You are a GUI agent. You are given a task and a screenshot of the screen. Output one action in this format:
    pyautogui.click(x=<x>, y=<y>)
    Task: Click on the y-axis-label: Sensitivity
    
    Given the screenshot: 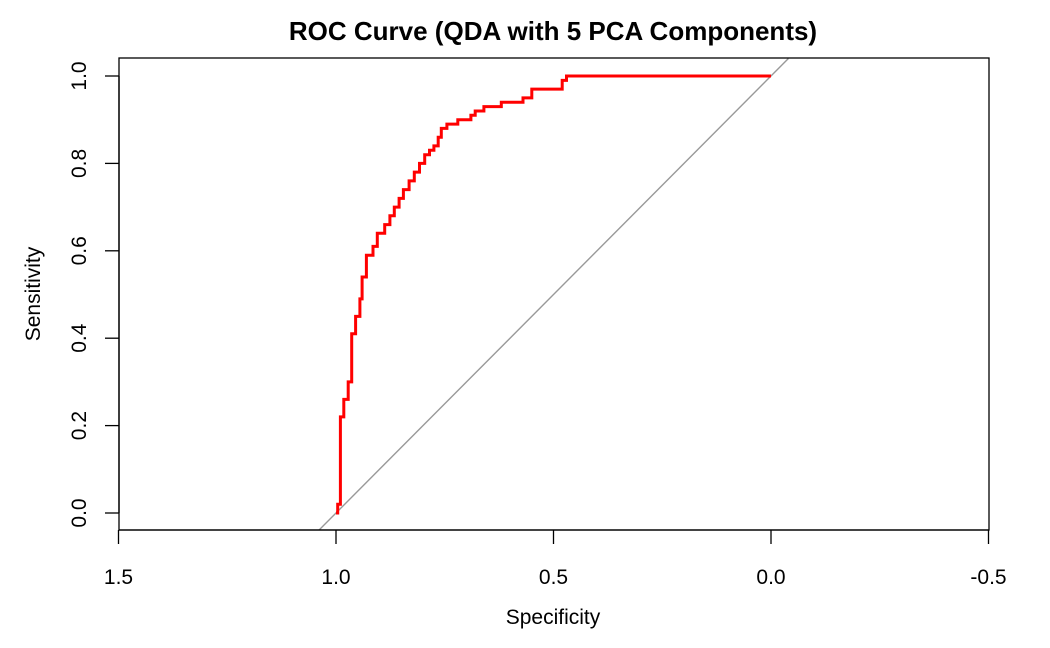 What is the action you would take?
    pyautogui.click(x=33, y=293)
    